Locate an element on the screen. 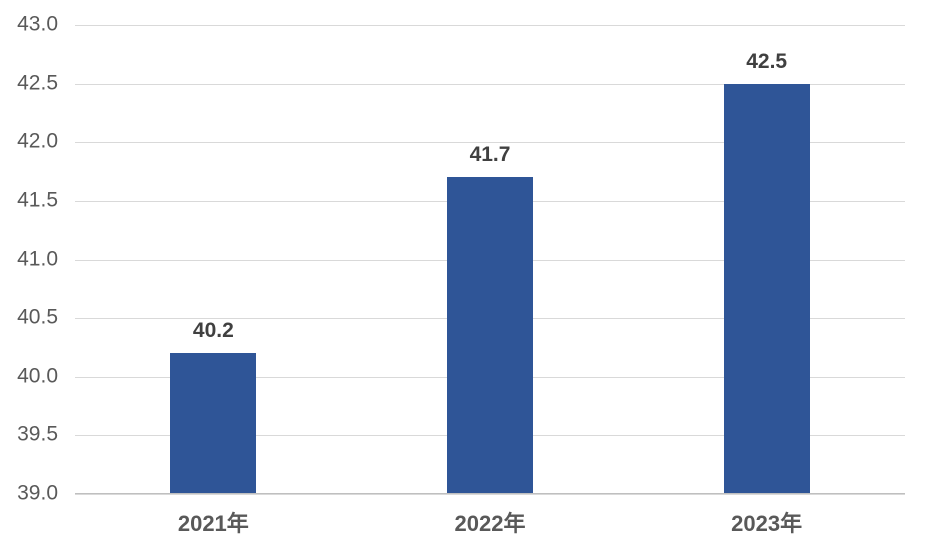 The image size is (925, 551). data-label: 41.7 is located at coordinates (490, 155).